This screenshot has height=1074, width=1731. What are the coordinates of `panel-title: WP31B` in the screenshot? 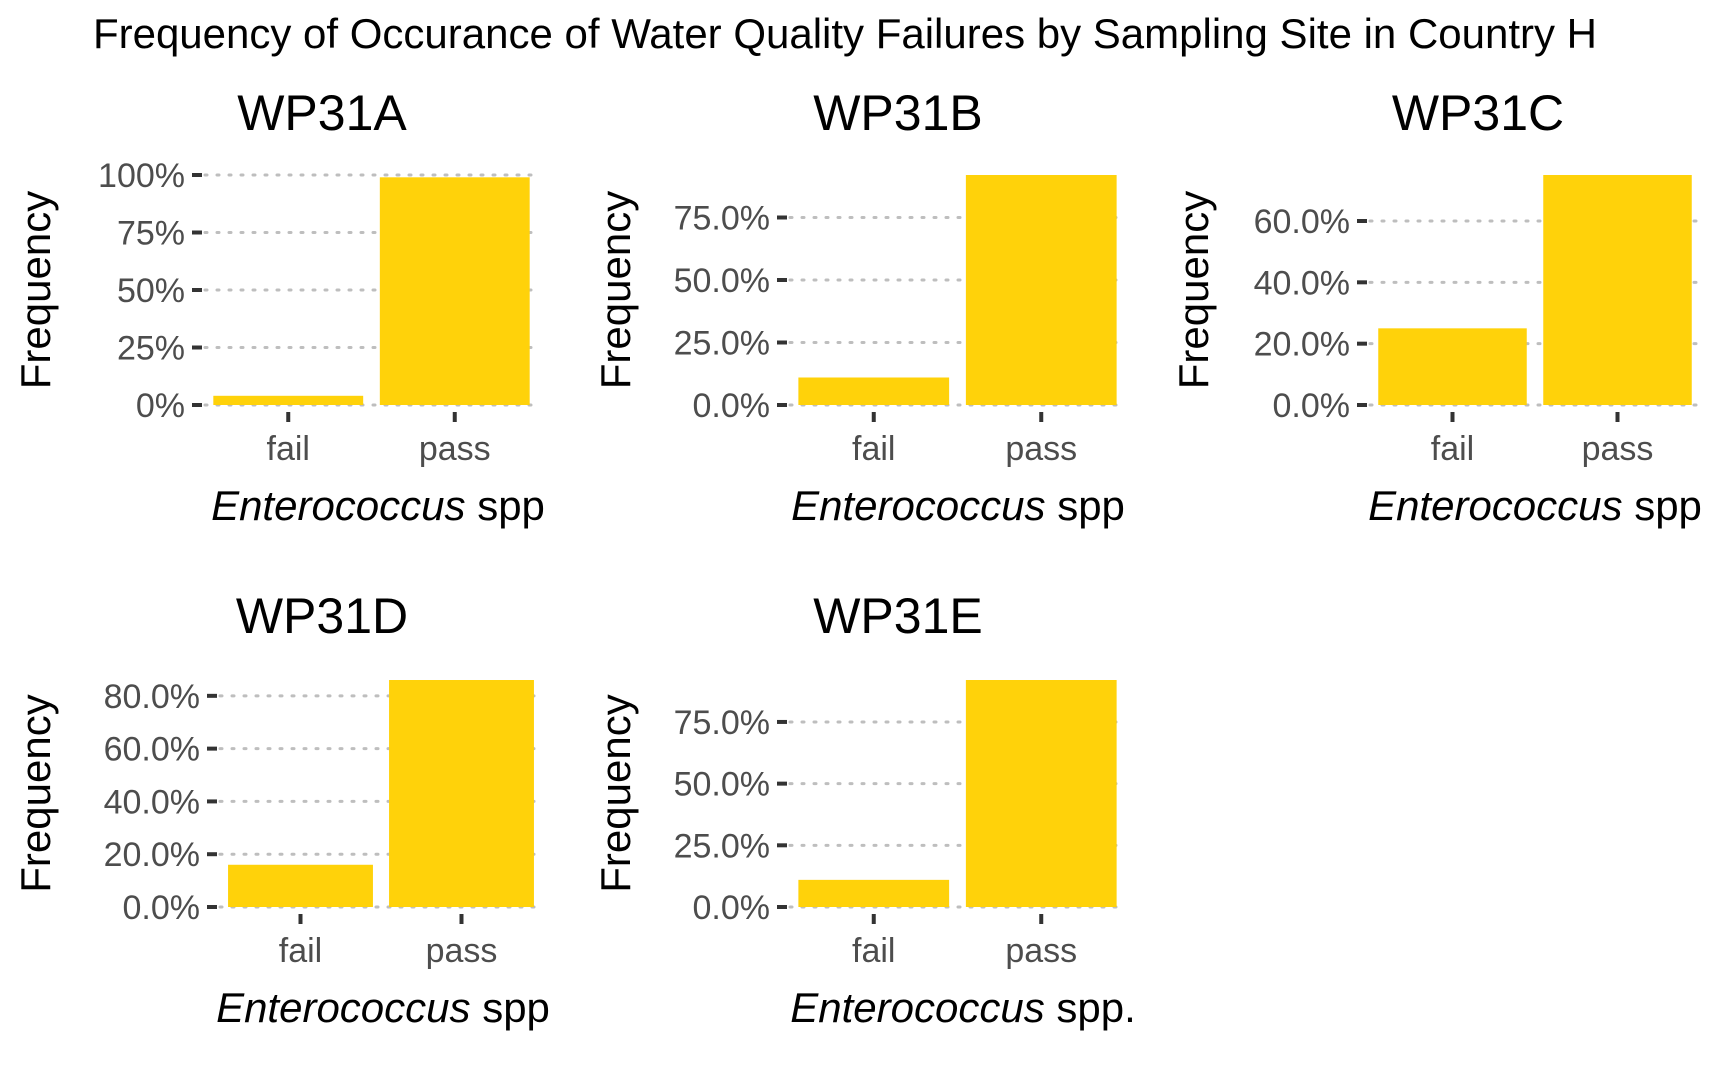 It's located at (898, 113).